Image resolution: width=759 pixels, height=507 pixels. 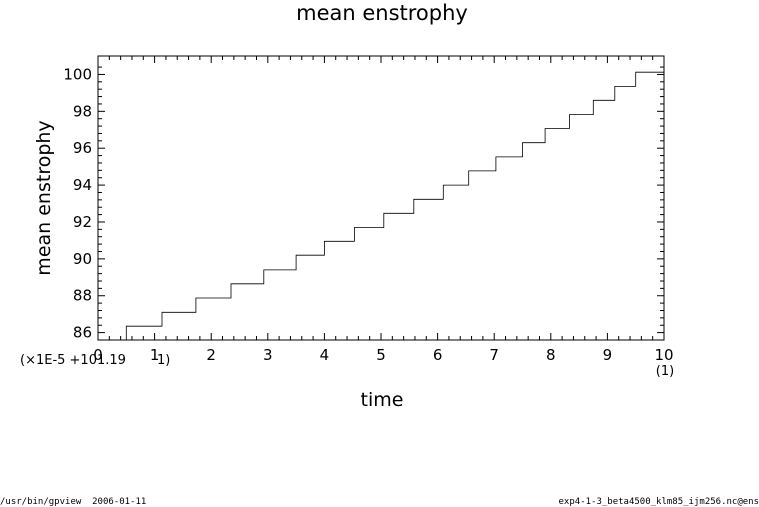 What do you see at coordinates (382, 400) in the screenshot?
I see `x-axis-label: time` at bounding box center [382, 400].